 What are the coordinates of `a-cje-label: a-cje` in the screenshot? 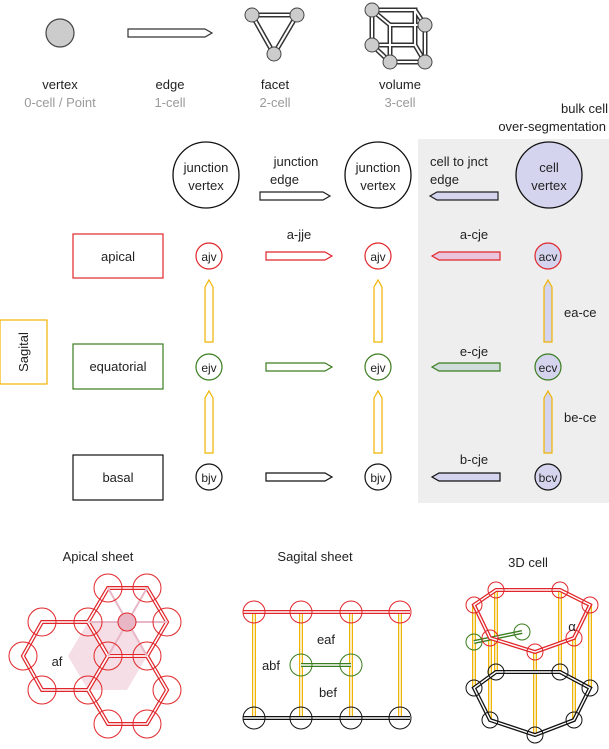 It's located at (474, 234).